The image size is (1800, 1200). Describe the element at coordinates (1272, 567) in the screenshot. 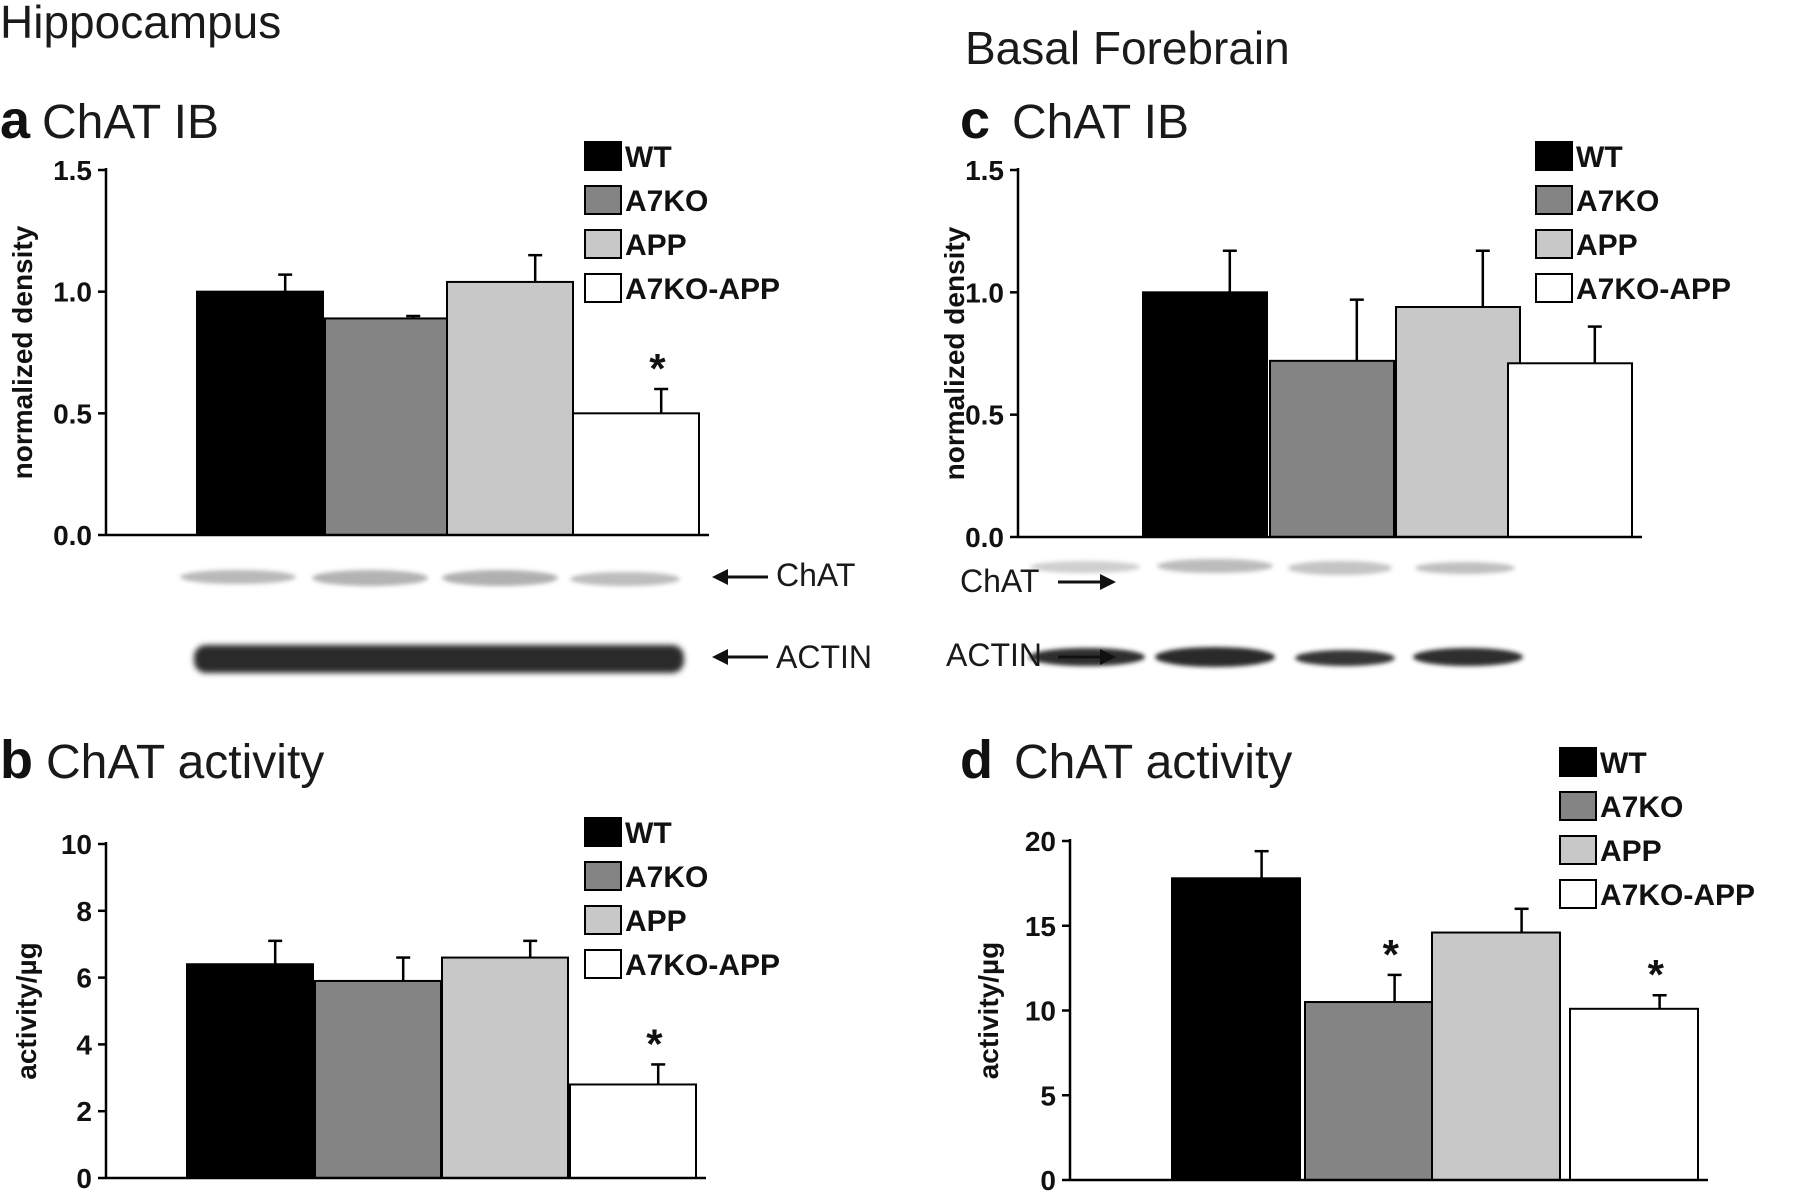

I see `chat-band-row` at that location.